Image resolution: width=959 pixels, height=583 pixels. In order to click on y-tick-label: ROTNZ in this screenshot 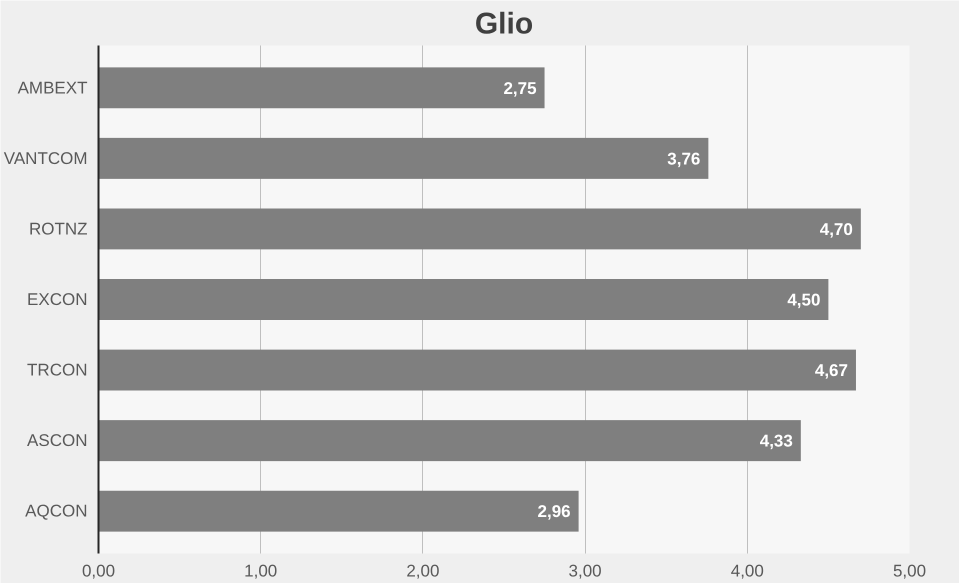, I will do `click(58, 228)`.